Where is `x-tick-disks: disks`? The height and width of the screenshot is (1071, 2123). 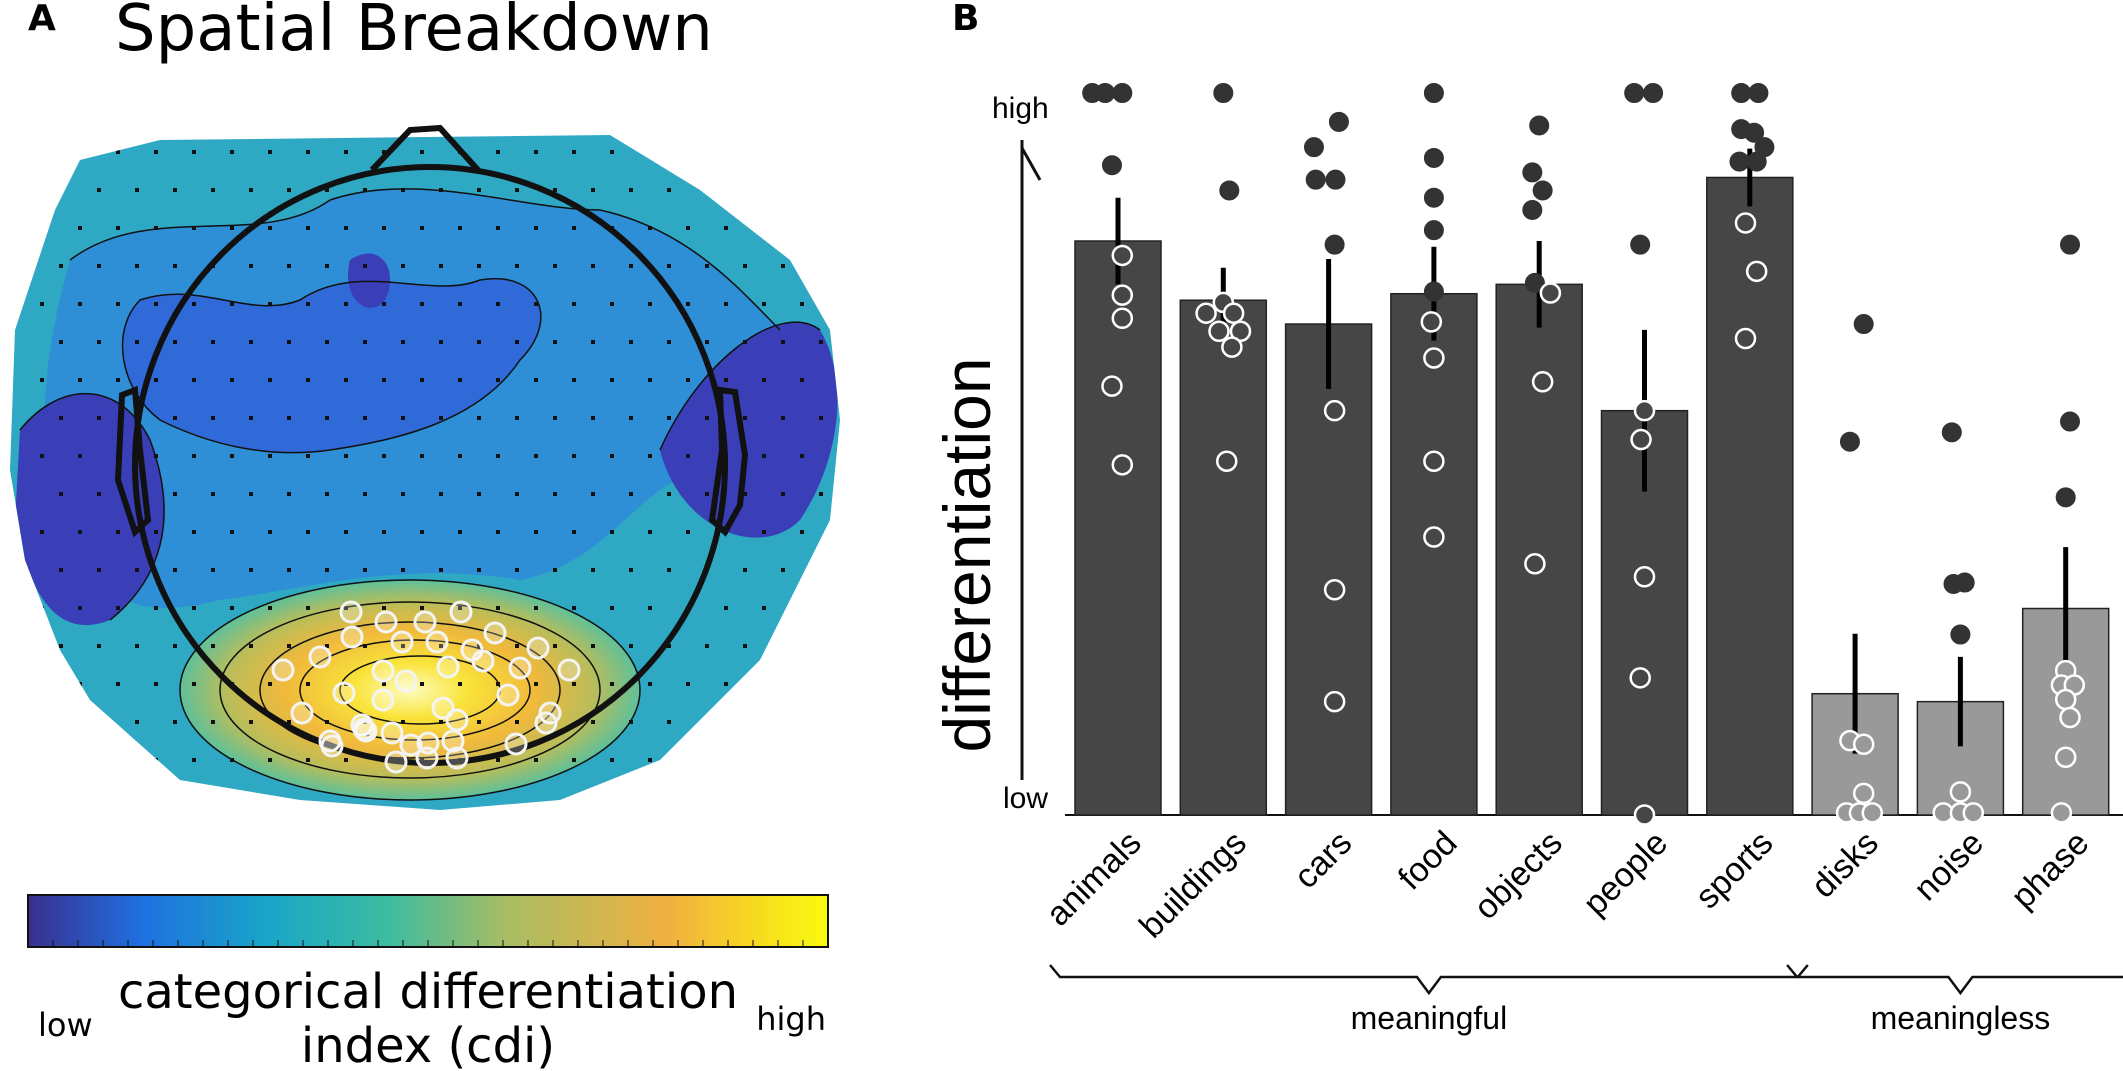 x-tick-disks: disks is located at coordinates (1845, 865).